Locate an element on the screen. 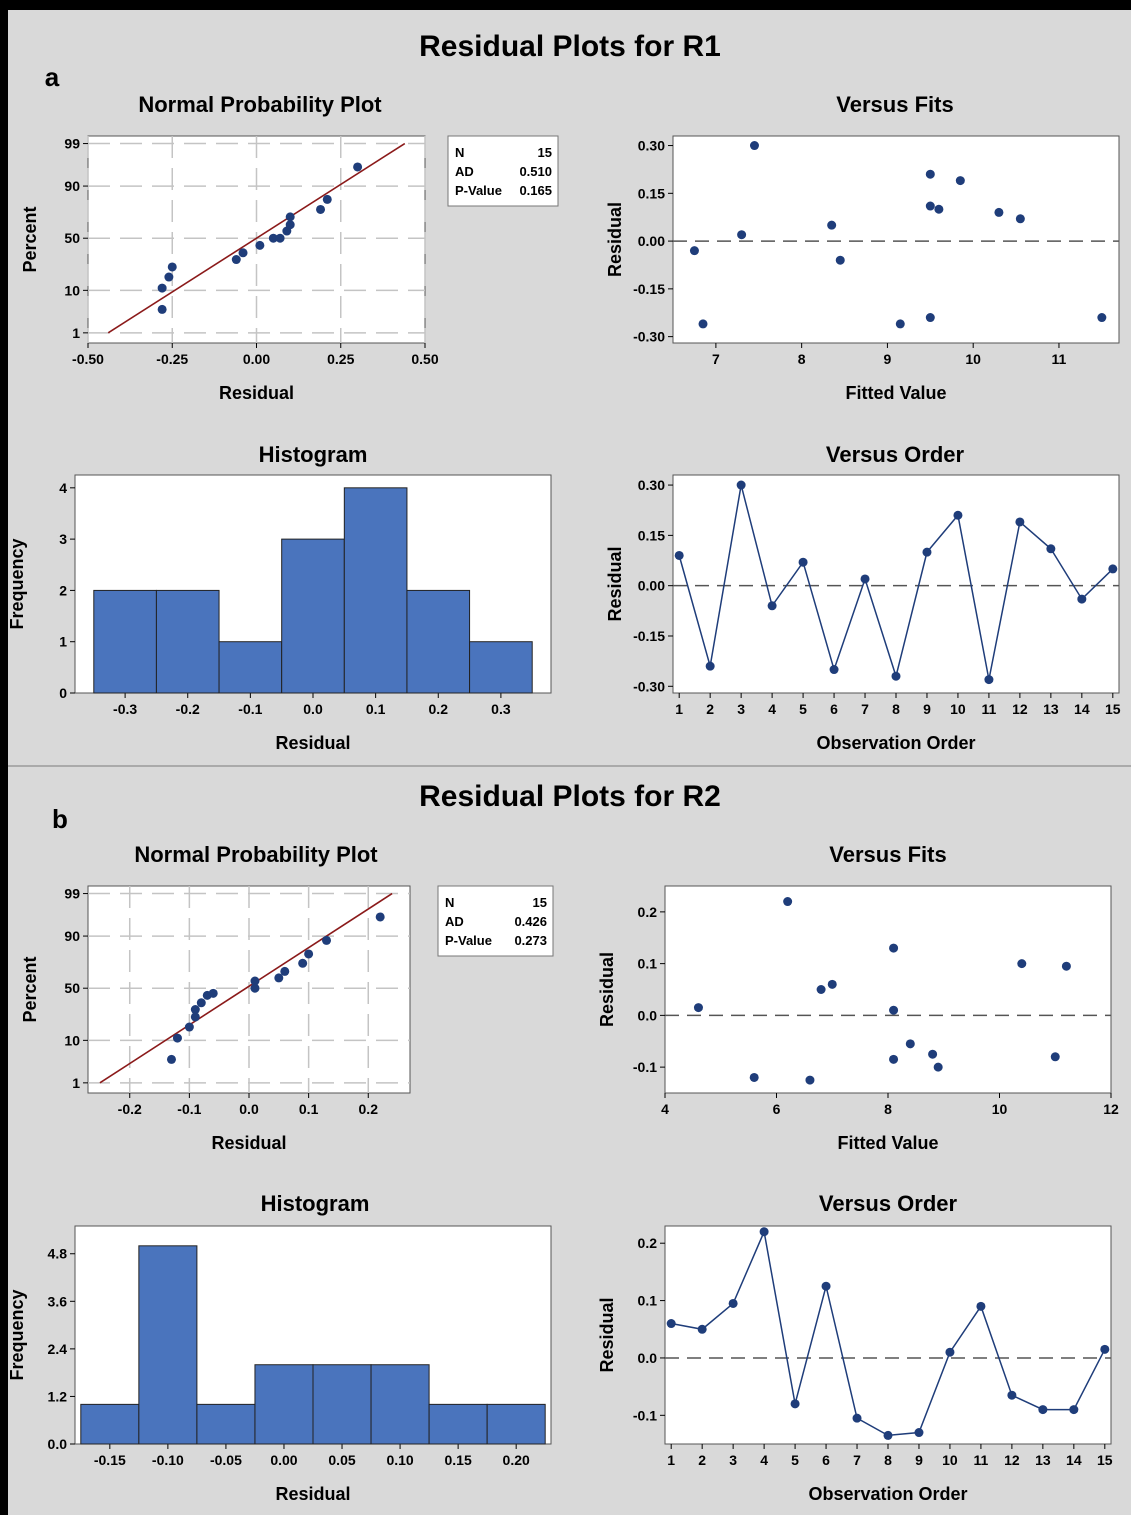  y-tick-label: 0.15 is located at coordinates (651, 193).